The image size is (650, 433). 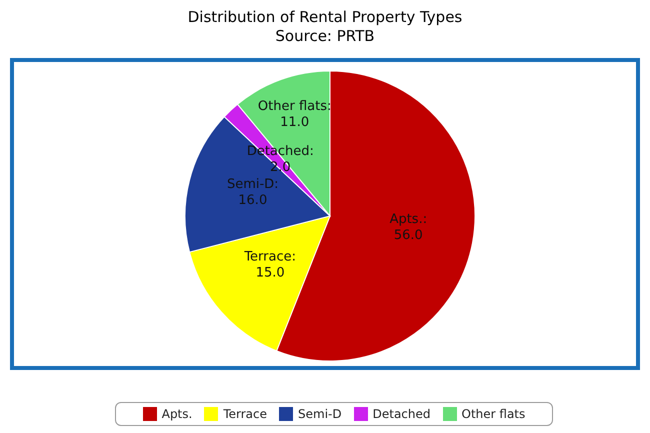 I want to click on legend-label: Semi-D, so click(x=320, y=414).